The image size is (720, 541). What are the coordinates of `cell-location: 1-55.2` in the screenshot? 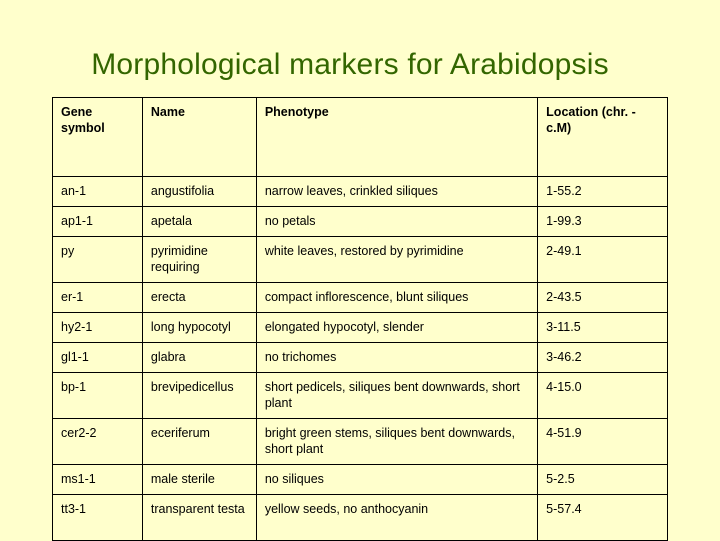 It's located at (602, 191).